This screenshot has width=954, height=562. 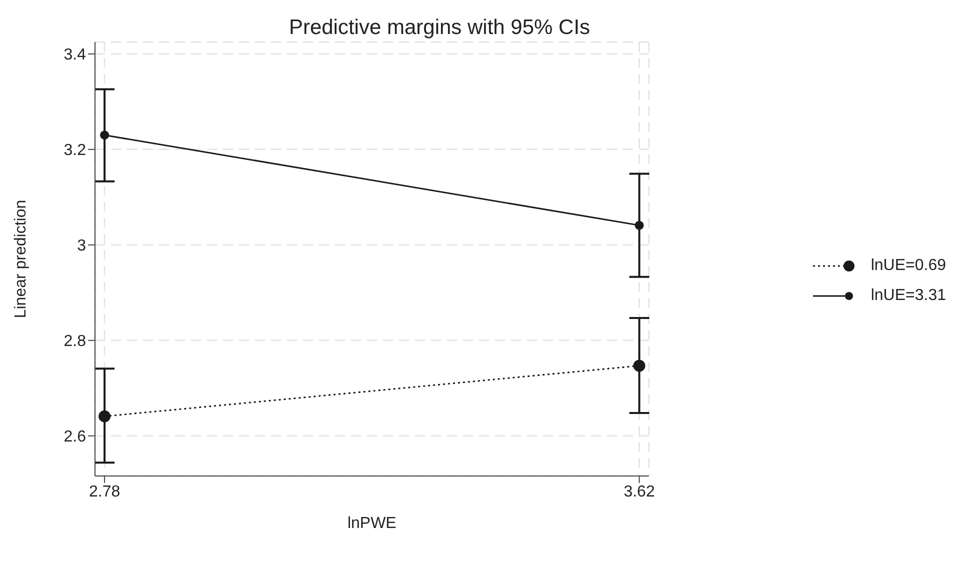 I want to click on y-tick-label: 2.8, so click(x=75, y=341).